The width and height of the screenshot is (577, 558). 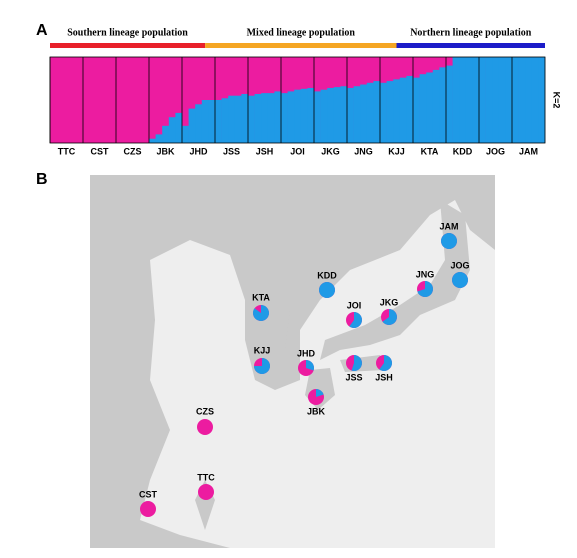 I want to click on site-label: JOI, so click(x=354, y=305).